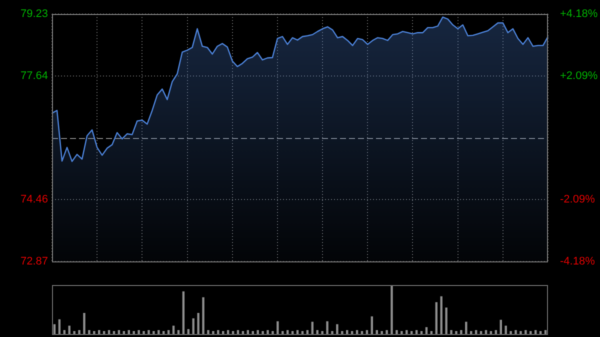 The image size is (600, 337). I want to click on y2-tick-label: +2.09%, so click(579, 76).